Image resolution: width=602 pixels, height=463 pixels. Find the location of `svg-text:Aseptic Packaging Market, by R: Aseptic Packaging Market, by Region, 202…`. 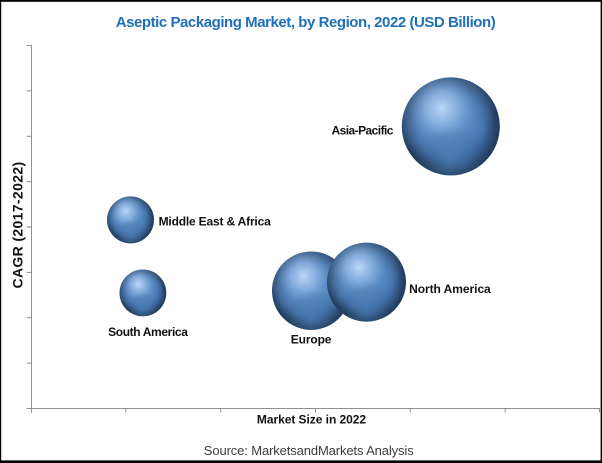

svg-text:Aseptic Packaging Market, by R: Aseptic Packaging Market, by Region, 202… is located at coordinates (306, 22).